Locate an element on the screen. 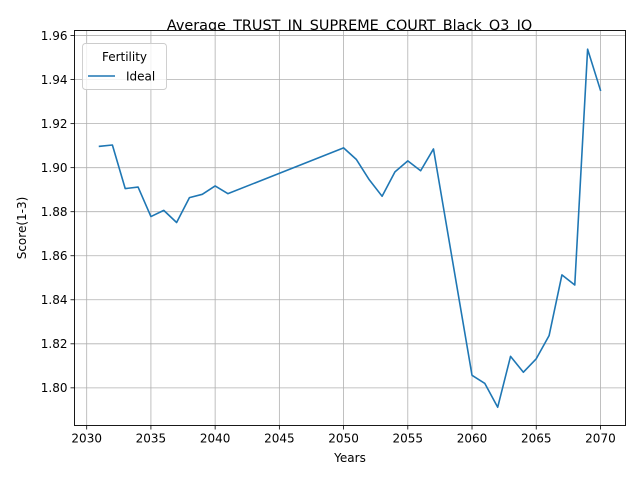 This screenshot has height=480, width=640. y-tick-label: 1.80 is located at coordinates (54, 388).